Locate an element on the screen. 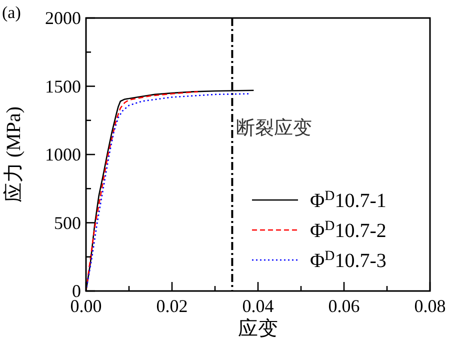 The height and width of the screenshot is (349, 457). x-tick-label: 0.04 is located at coordinates (258, 306).